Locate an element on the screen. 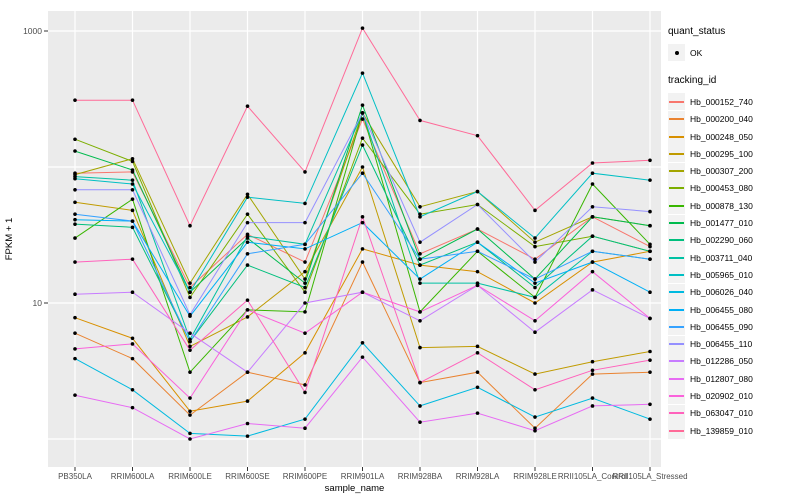 This screenshot has height=500, width=800. legend-item-Hb_005965_010: Hb_005965_010 is located at coordinates (733, 275).